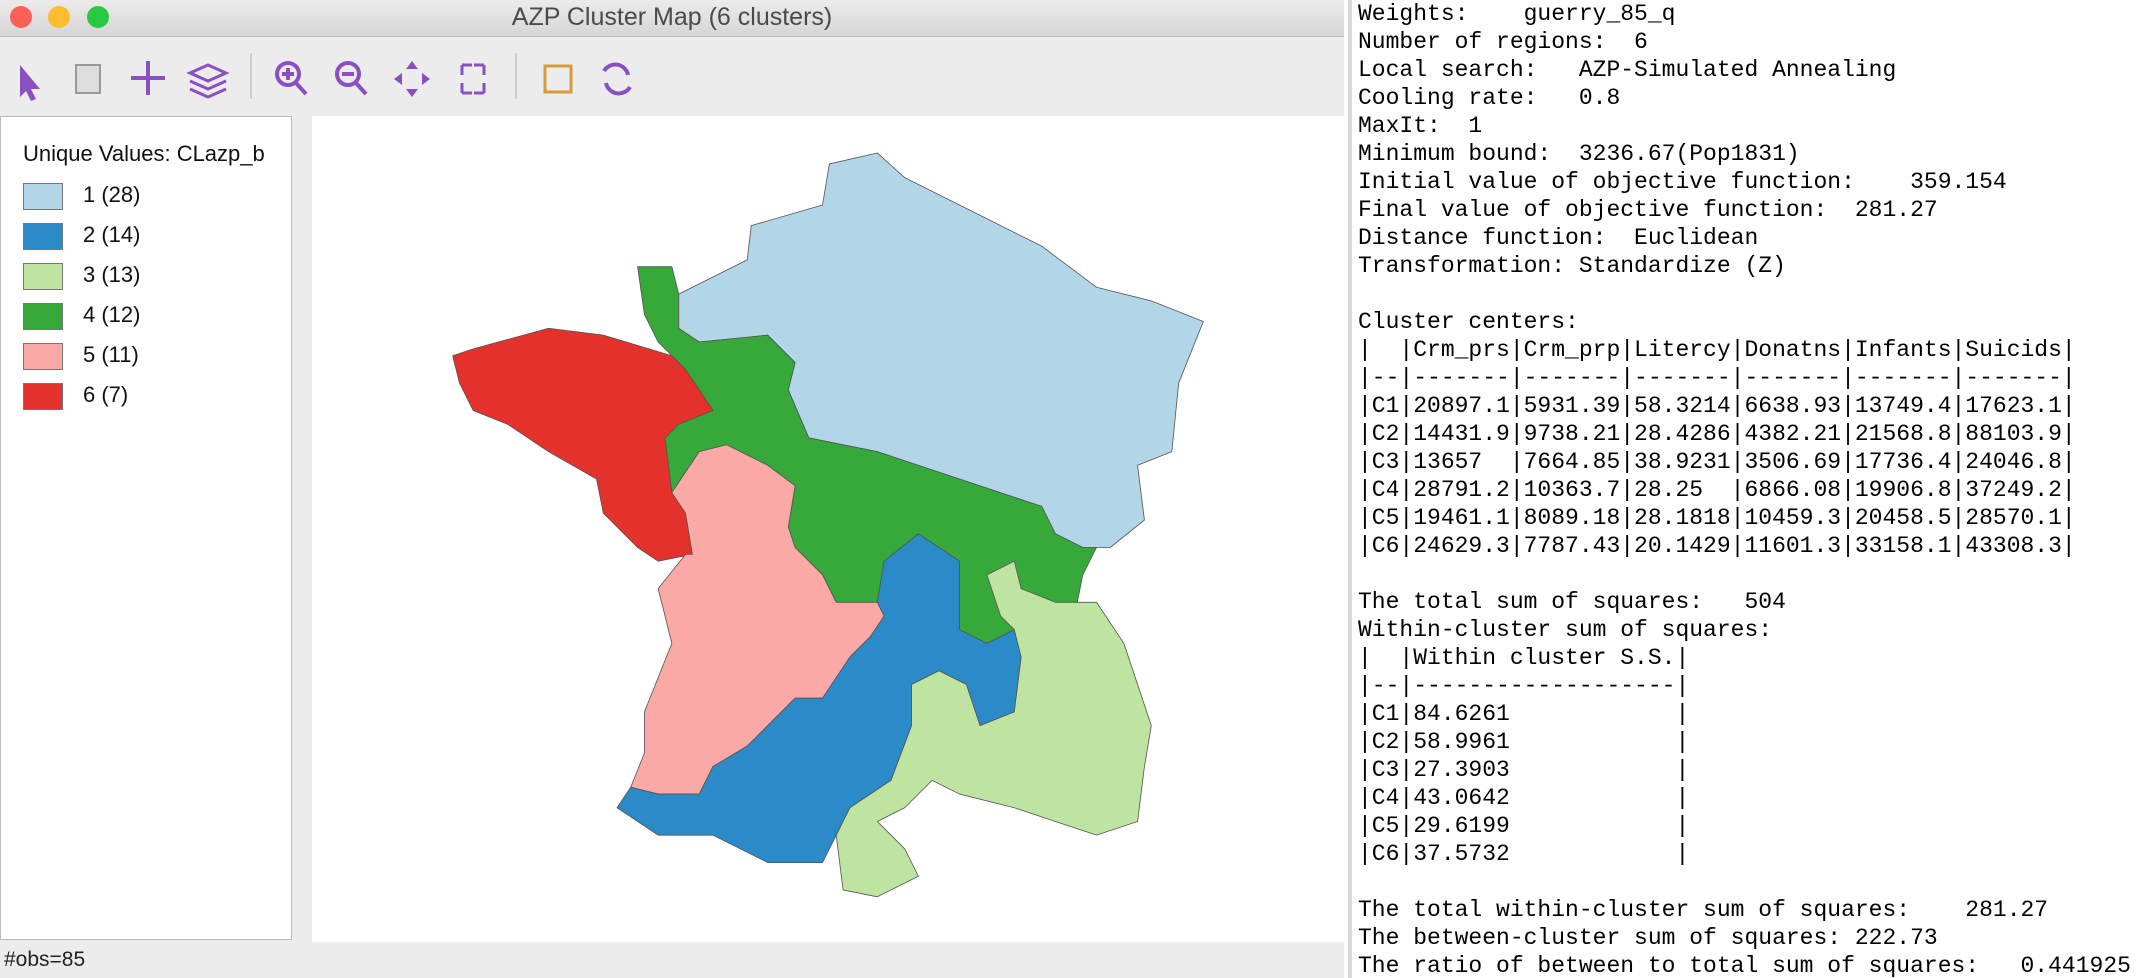 Image resolution: width=2144 pixels, height=978 pixels. What do you see at coordinates (1565, 630) in the screenshot?
I see `report-line: Within-cluster sum of squares:` at bounding box center [1565, 630].